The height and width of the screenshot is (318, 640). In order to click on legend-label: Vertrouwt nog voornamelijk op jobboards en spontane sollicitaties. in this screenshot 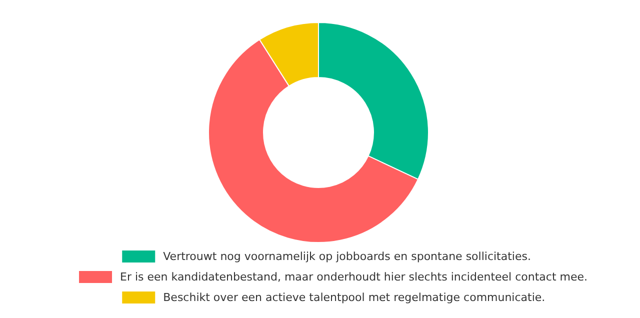, I will do `click(347, 256)`.